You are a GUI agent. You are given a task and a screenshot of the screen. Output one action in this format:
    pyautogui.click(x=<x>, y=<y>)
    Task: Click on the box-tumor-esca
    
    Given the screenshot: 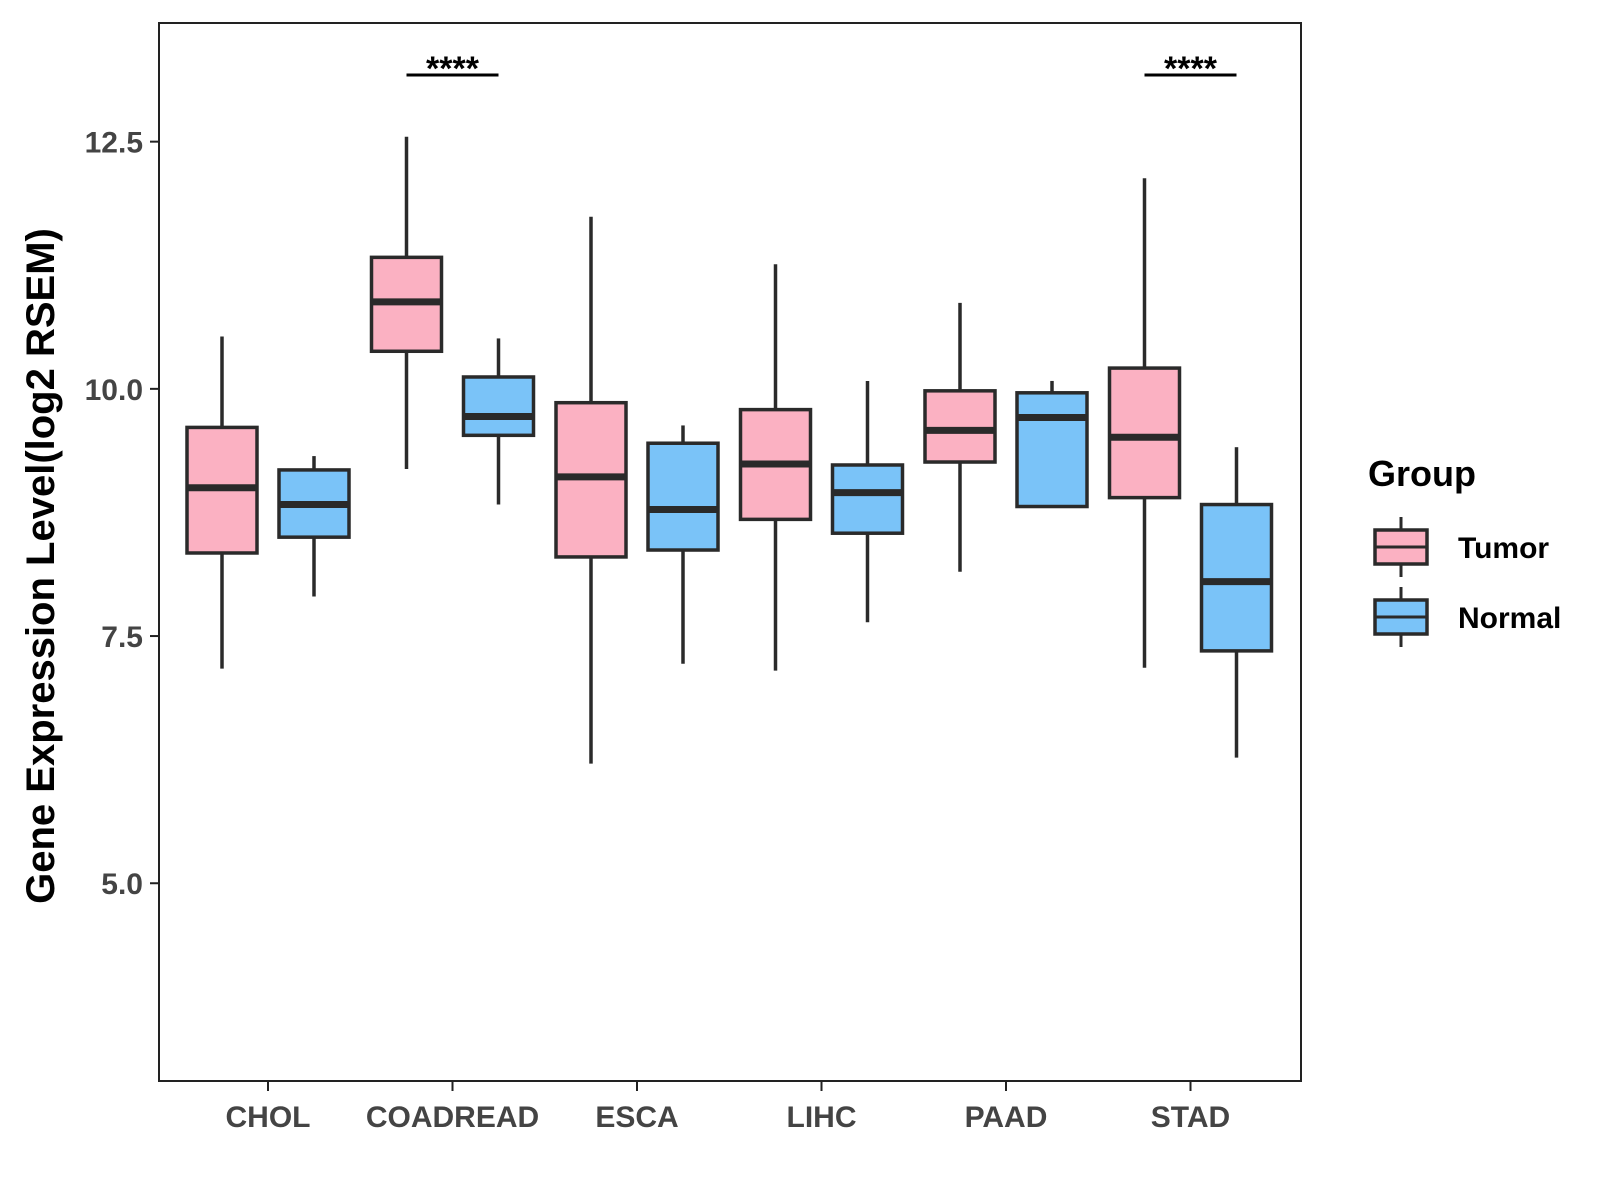 What is the action you would take?
    pyautogui.click(x=591, y=490)
    